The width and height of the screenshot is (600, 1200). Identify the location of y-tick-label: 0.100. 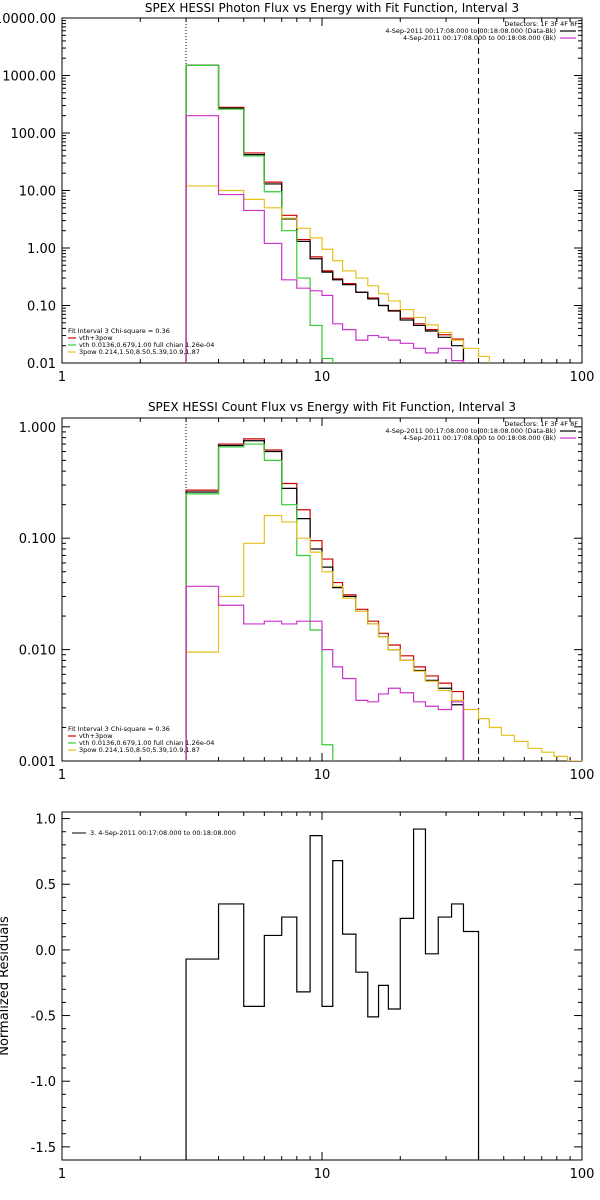
(37, 539).